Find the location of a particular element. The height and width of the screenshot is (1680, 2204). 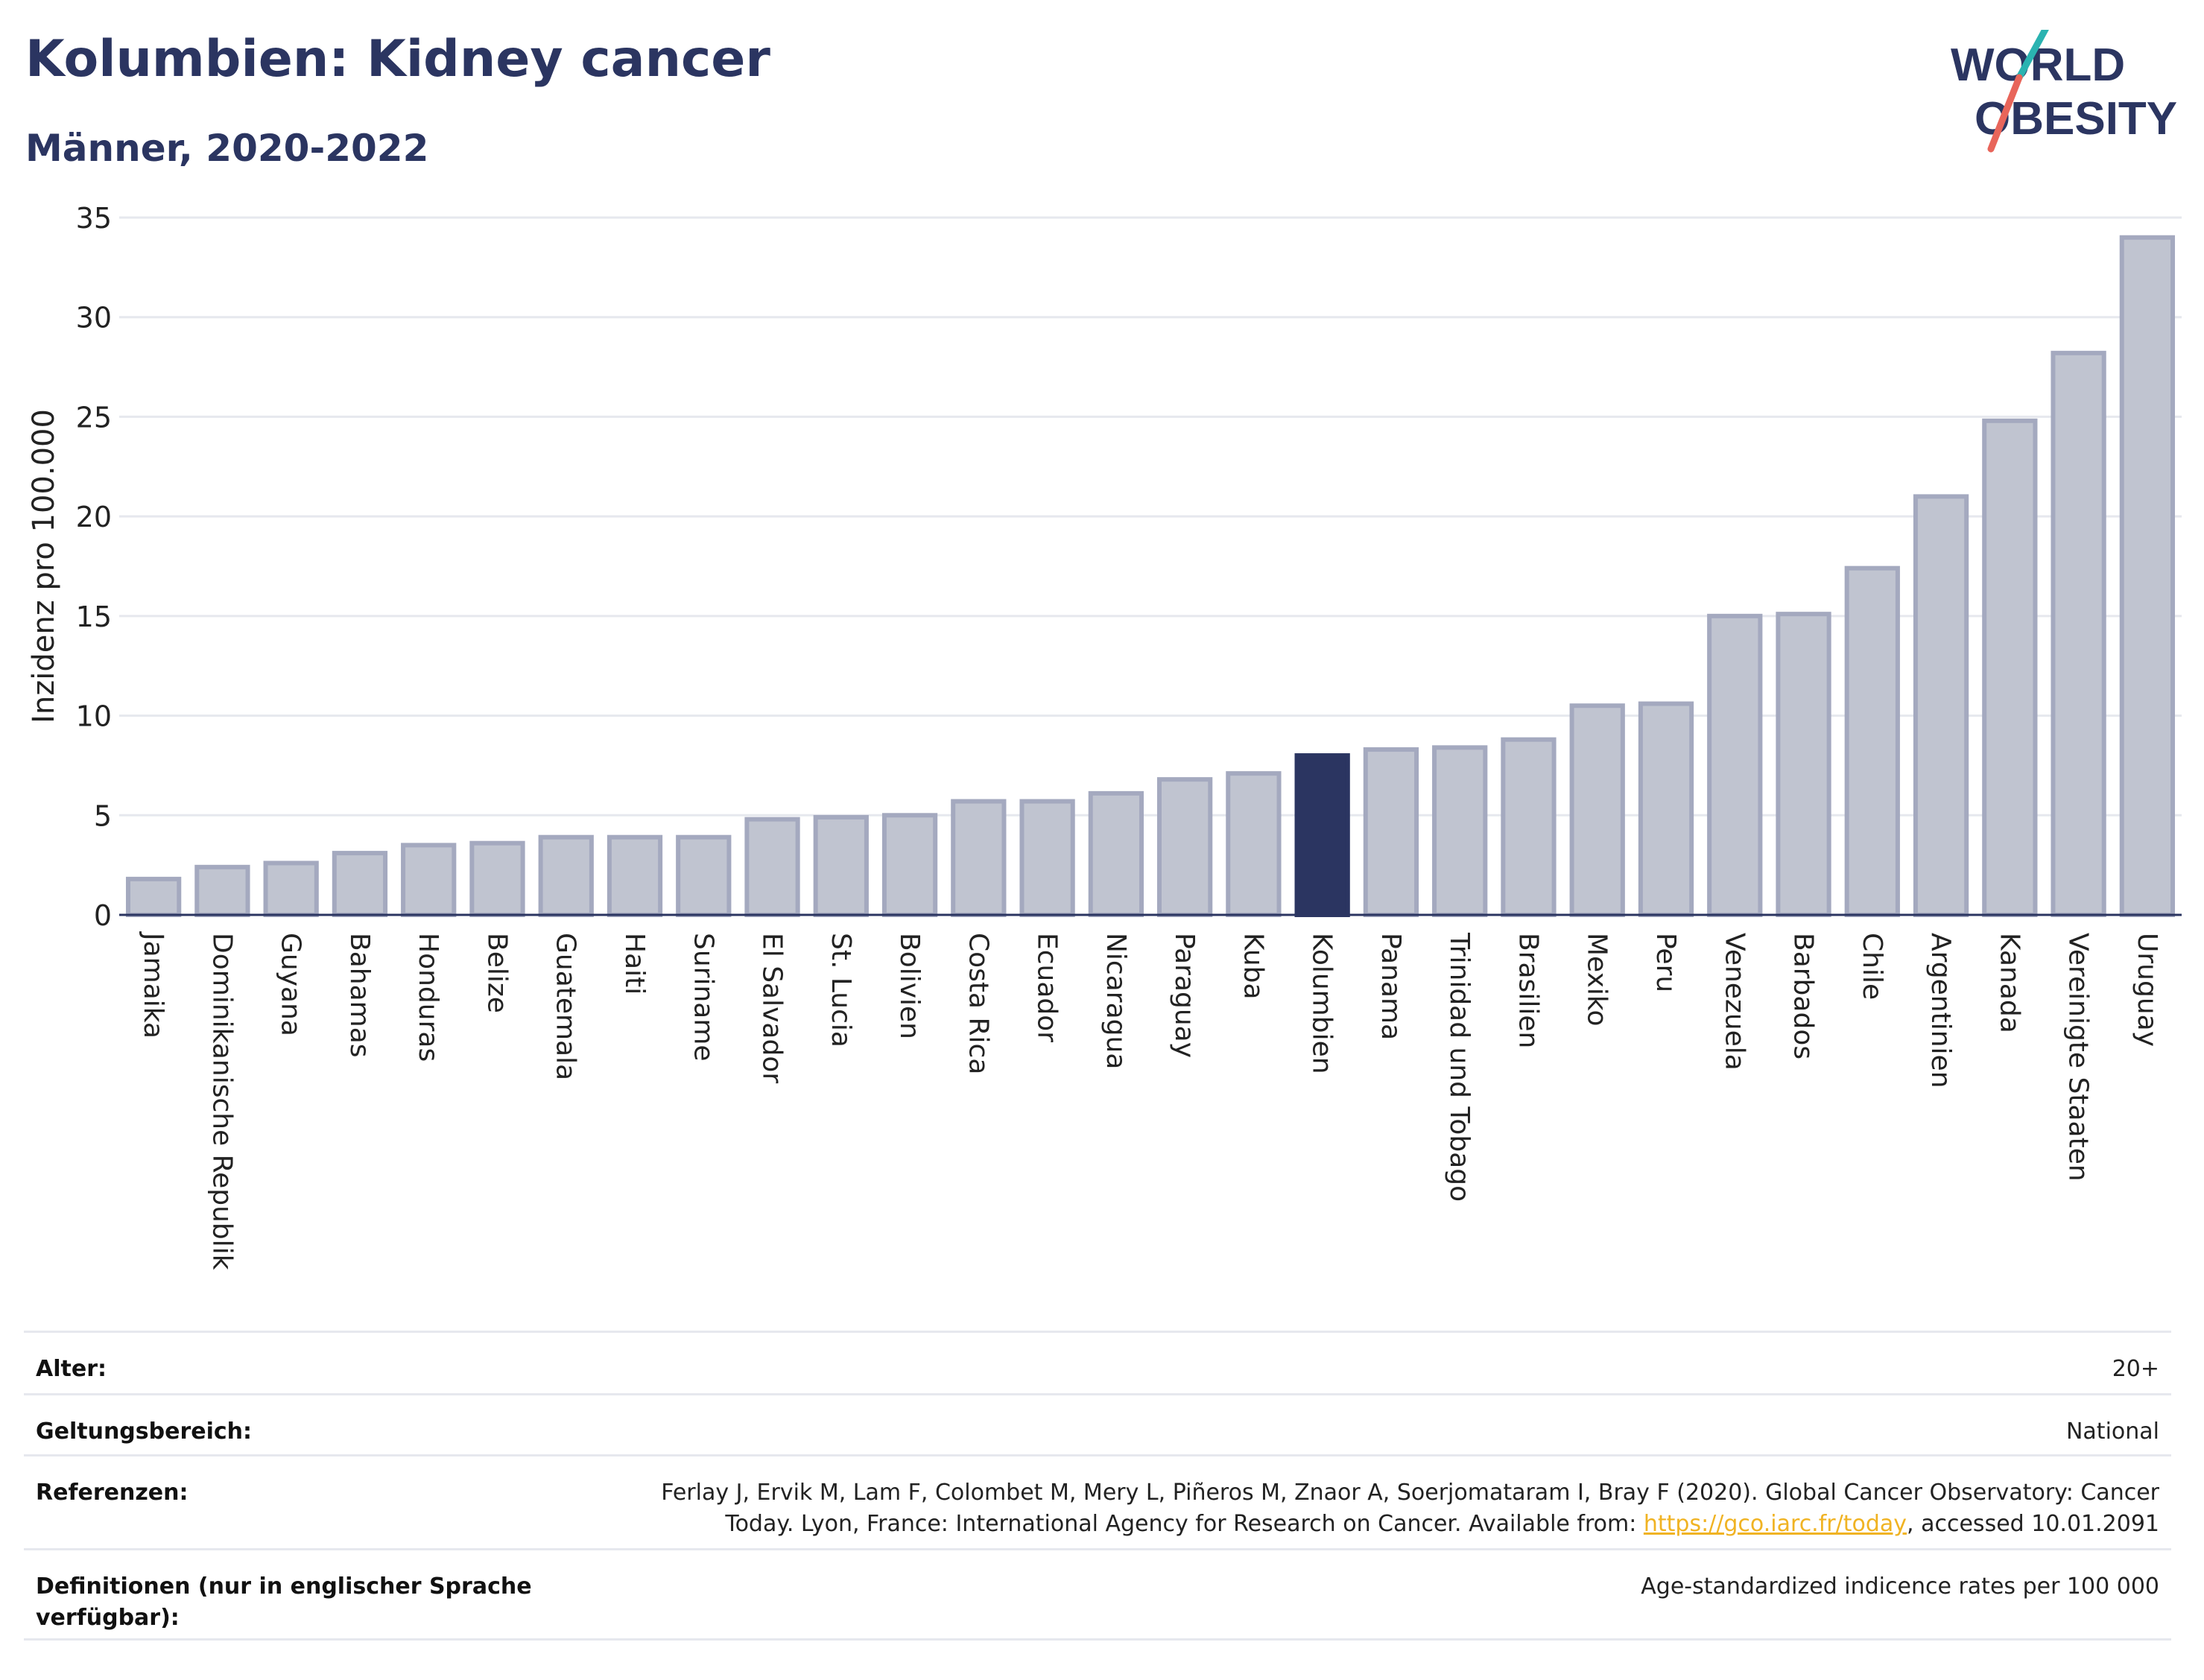

x-tick-label: Haiti is located at coordinates (634, 964).